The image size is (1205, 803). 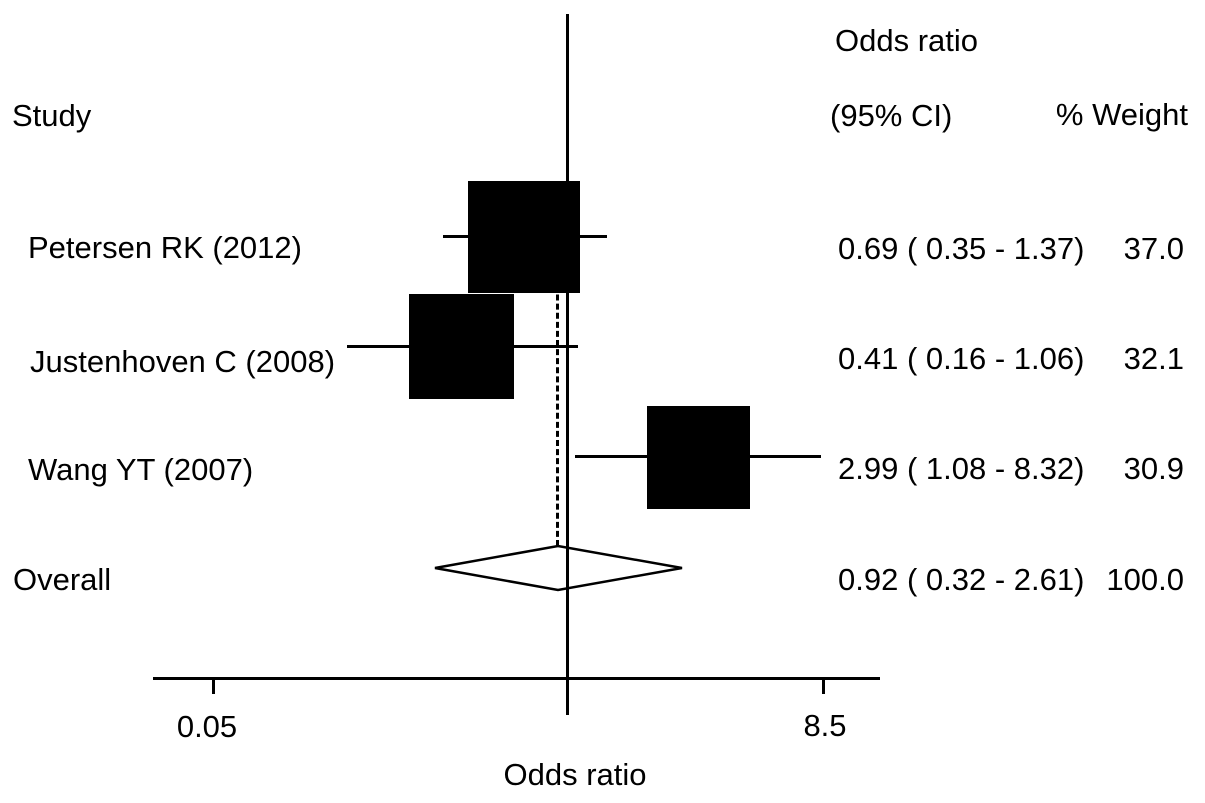 I want to click on x-axis-tick-label-left: 0.05, so click(x=207, y=726).